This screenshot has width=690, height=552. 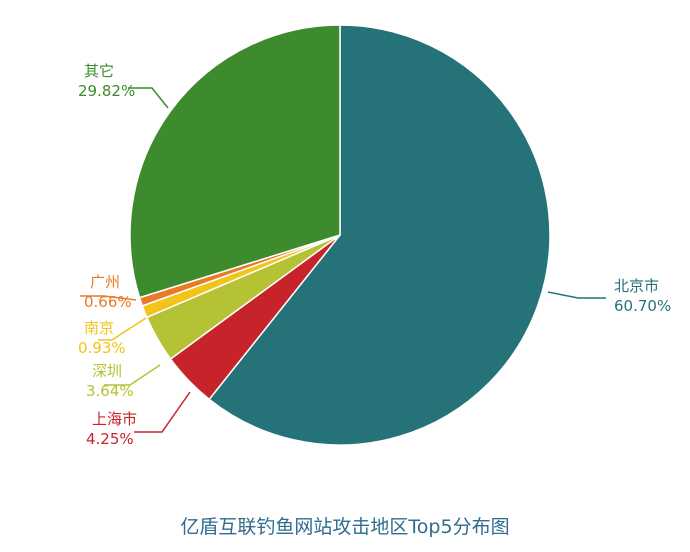 I want to click on slice-pct-5: 29.82%, so click(x=106, y=91).